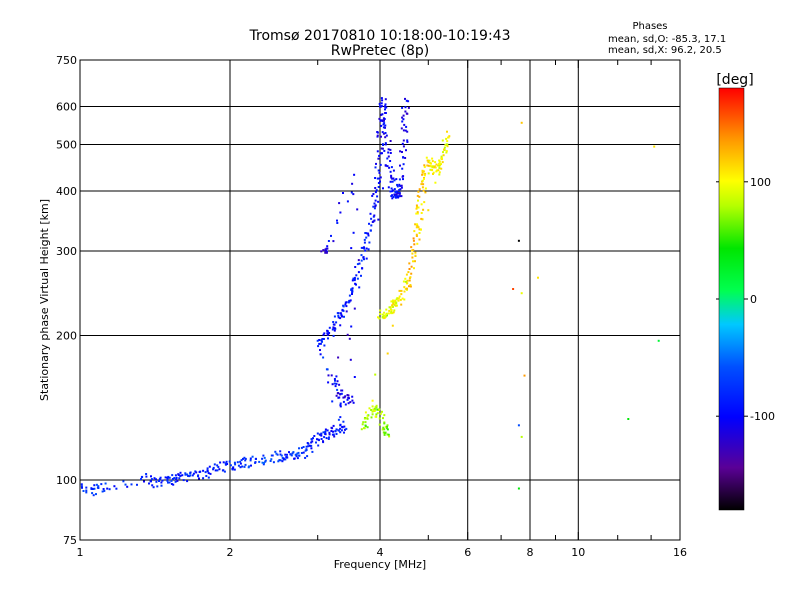  Describe the element at coordinates (667, 39) in the screenshot. I see `stats-o-line: mean, sd,O: -85.3, 17.1` at that location.